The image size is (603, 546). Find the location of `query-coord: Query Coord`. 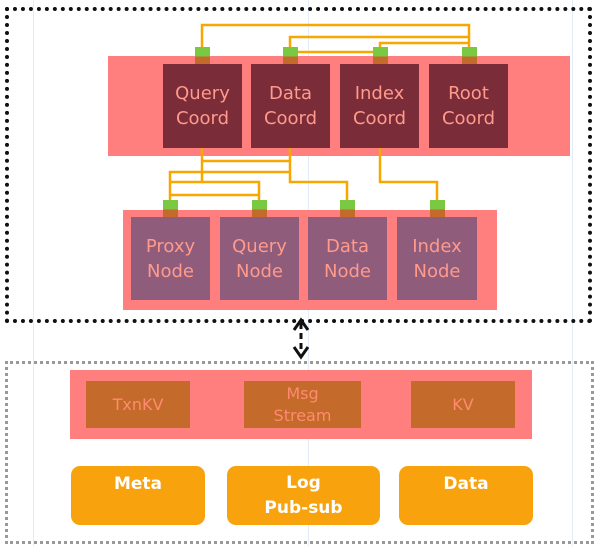

query-coord: Query Coord is located at coordinates (202, 106).